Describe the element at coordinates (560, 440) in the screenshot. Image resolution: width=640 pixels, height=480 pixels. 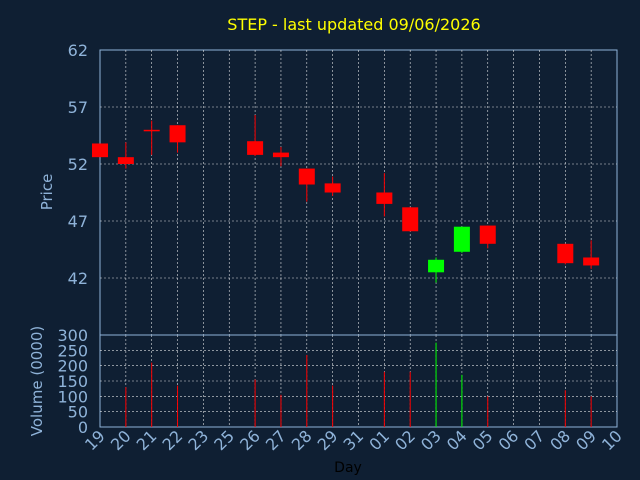
I see `x-tick-label: 08` at that location.